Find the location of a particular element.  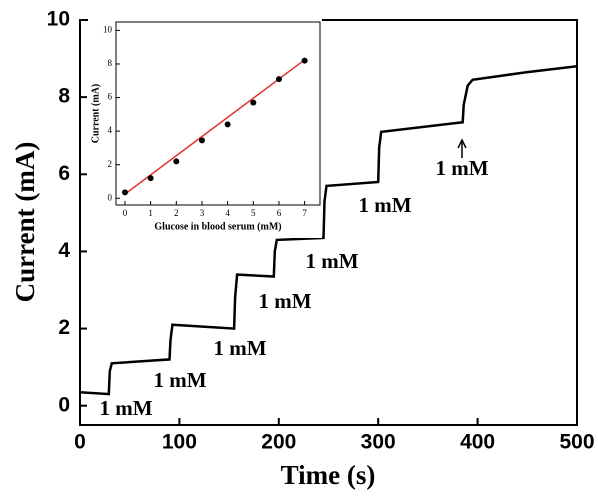

fit-line is located at coordinates (215, 127).